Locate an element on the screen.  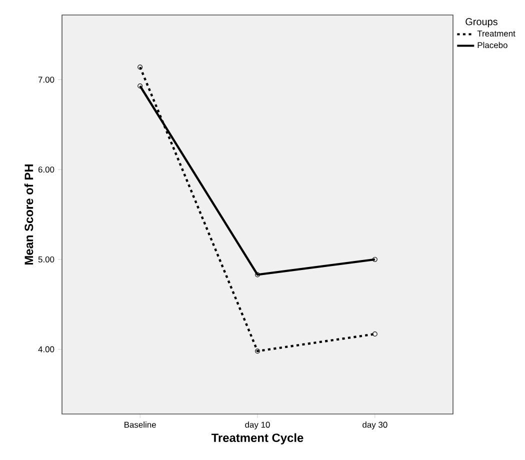
y-tick-label: 6.00 is located at coordinates (46, 169).